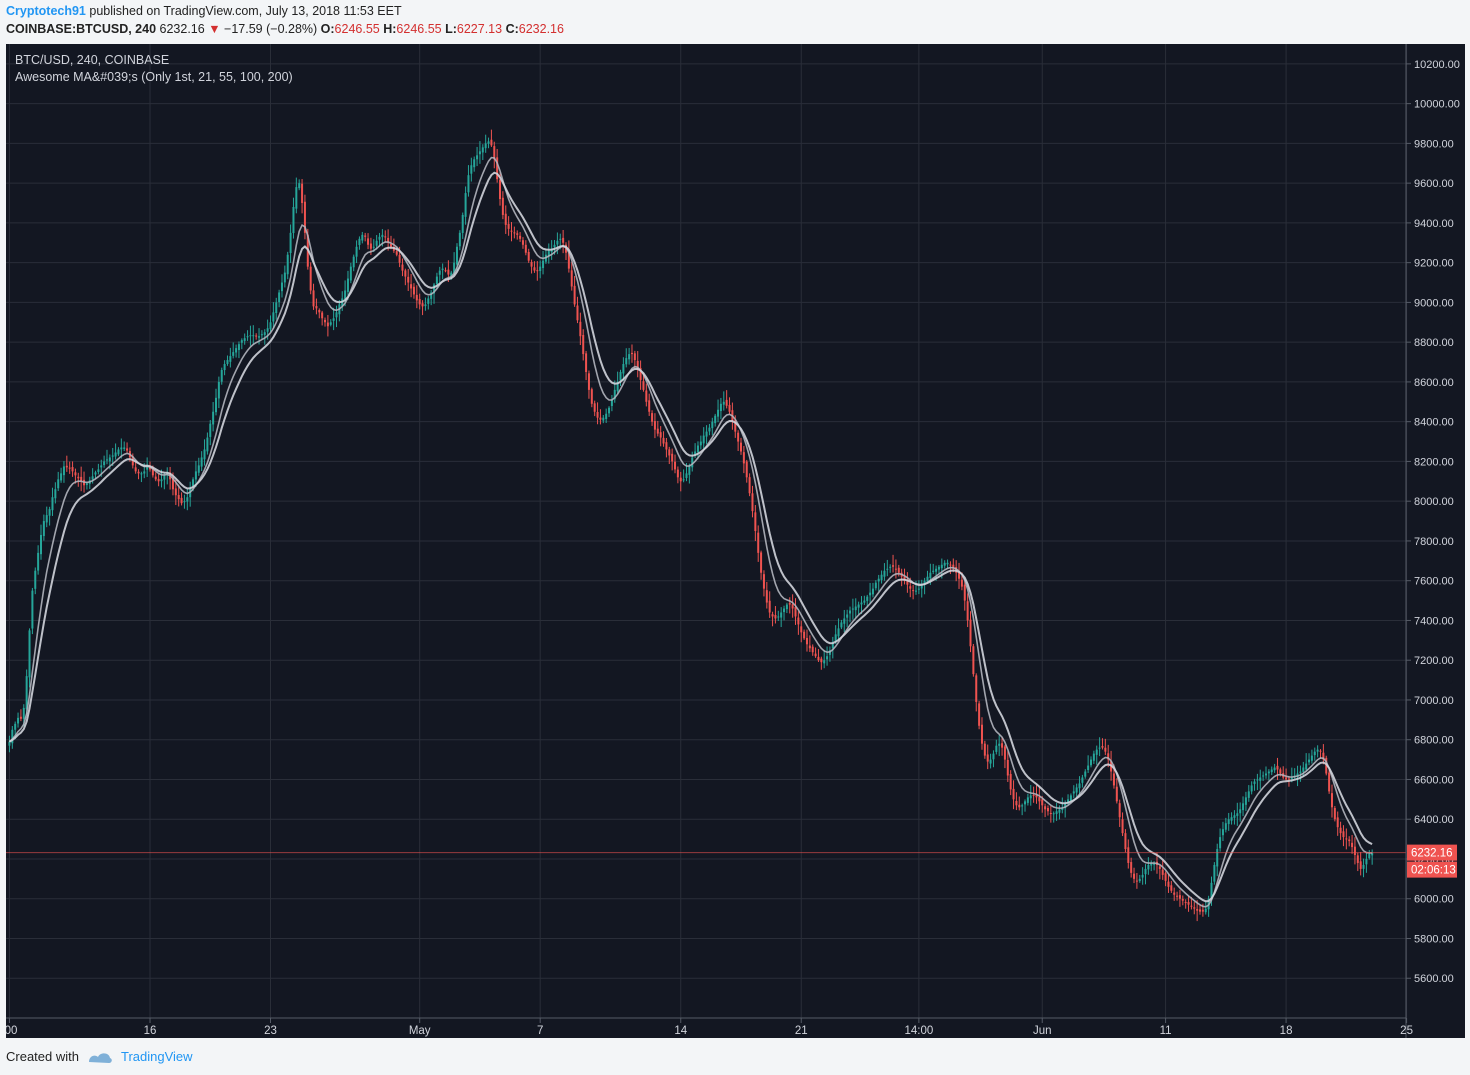  I want to click on price-tick-label: 6600.00, so click(1434, 780).